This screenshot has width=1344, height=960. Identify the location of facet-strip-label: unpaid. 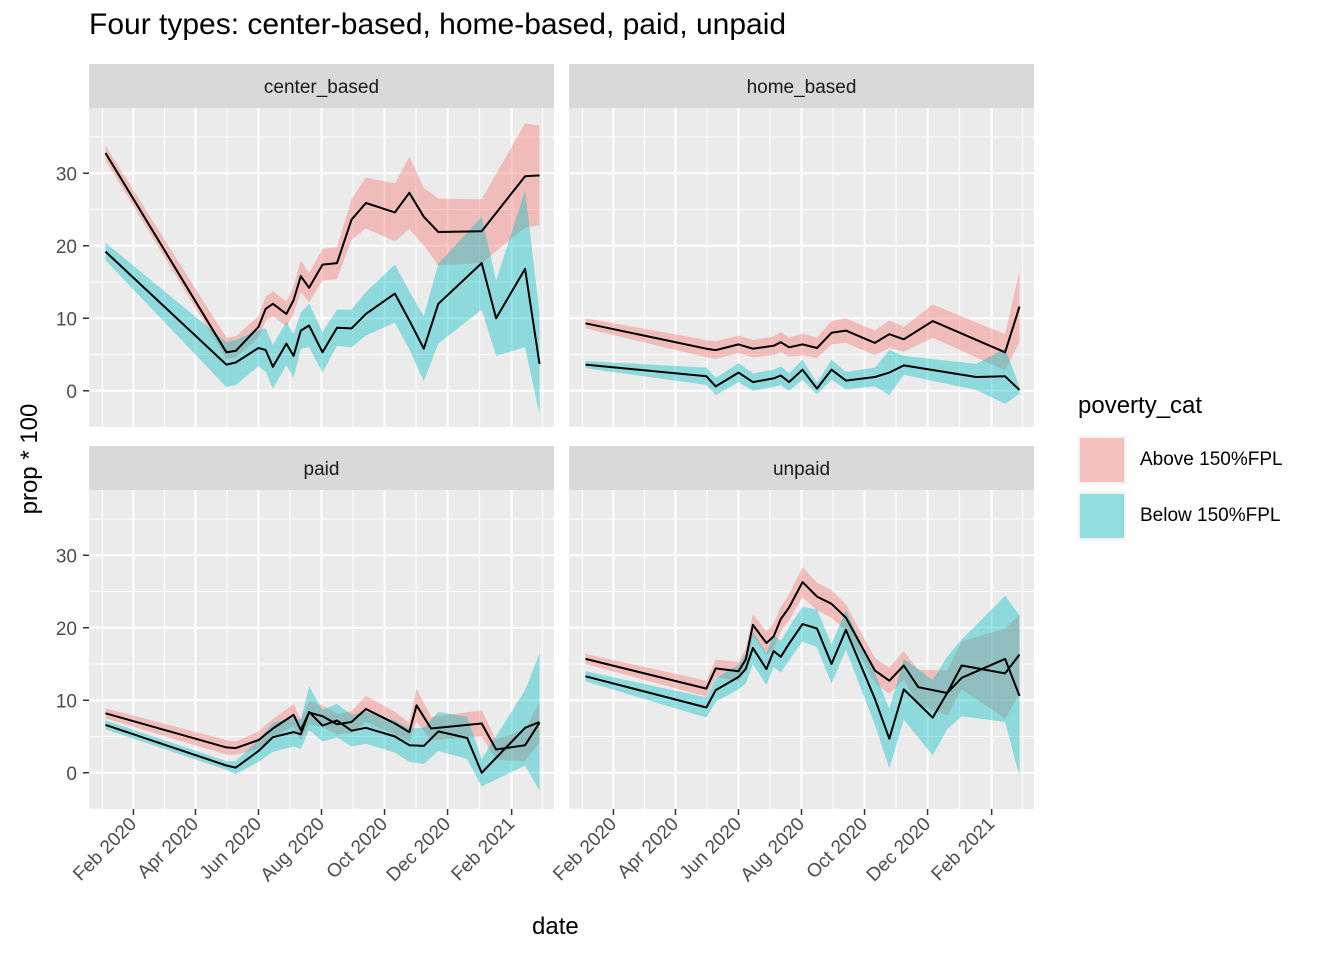
(801, 469).